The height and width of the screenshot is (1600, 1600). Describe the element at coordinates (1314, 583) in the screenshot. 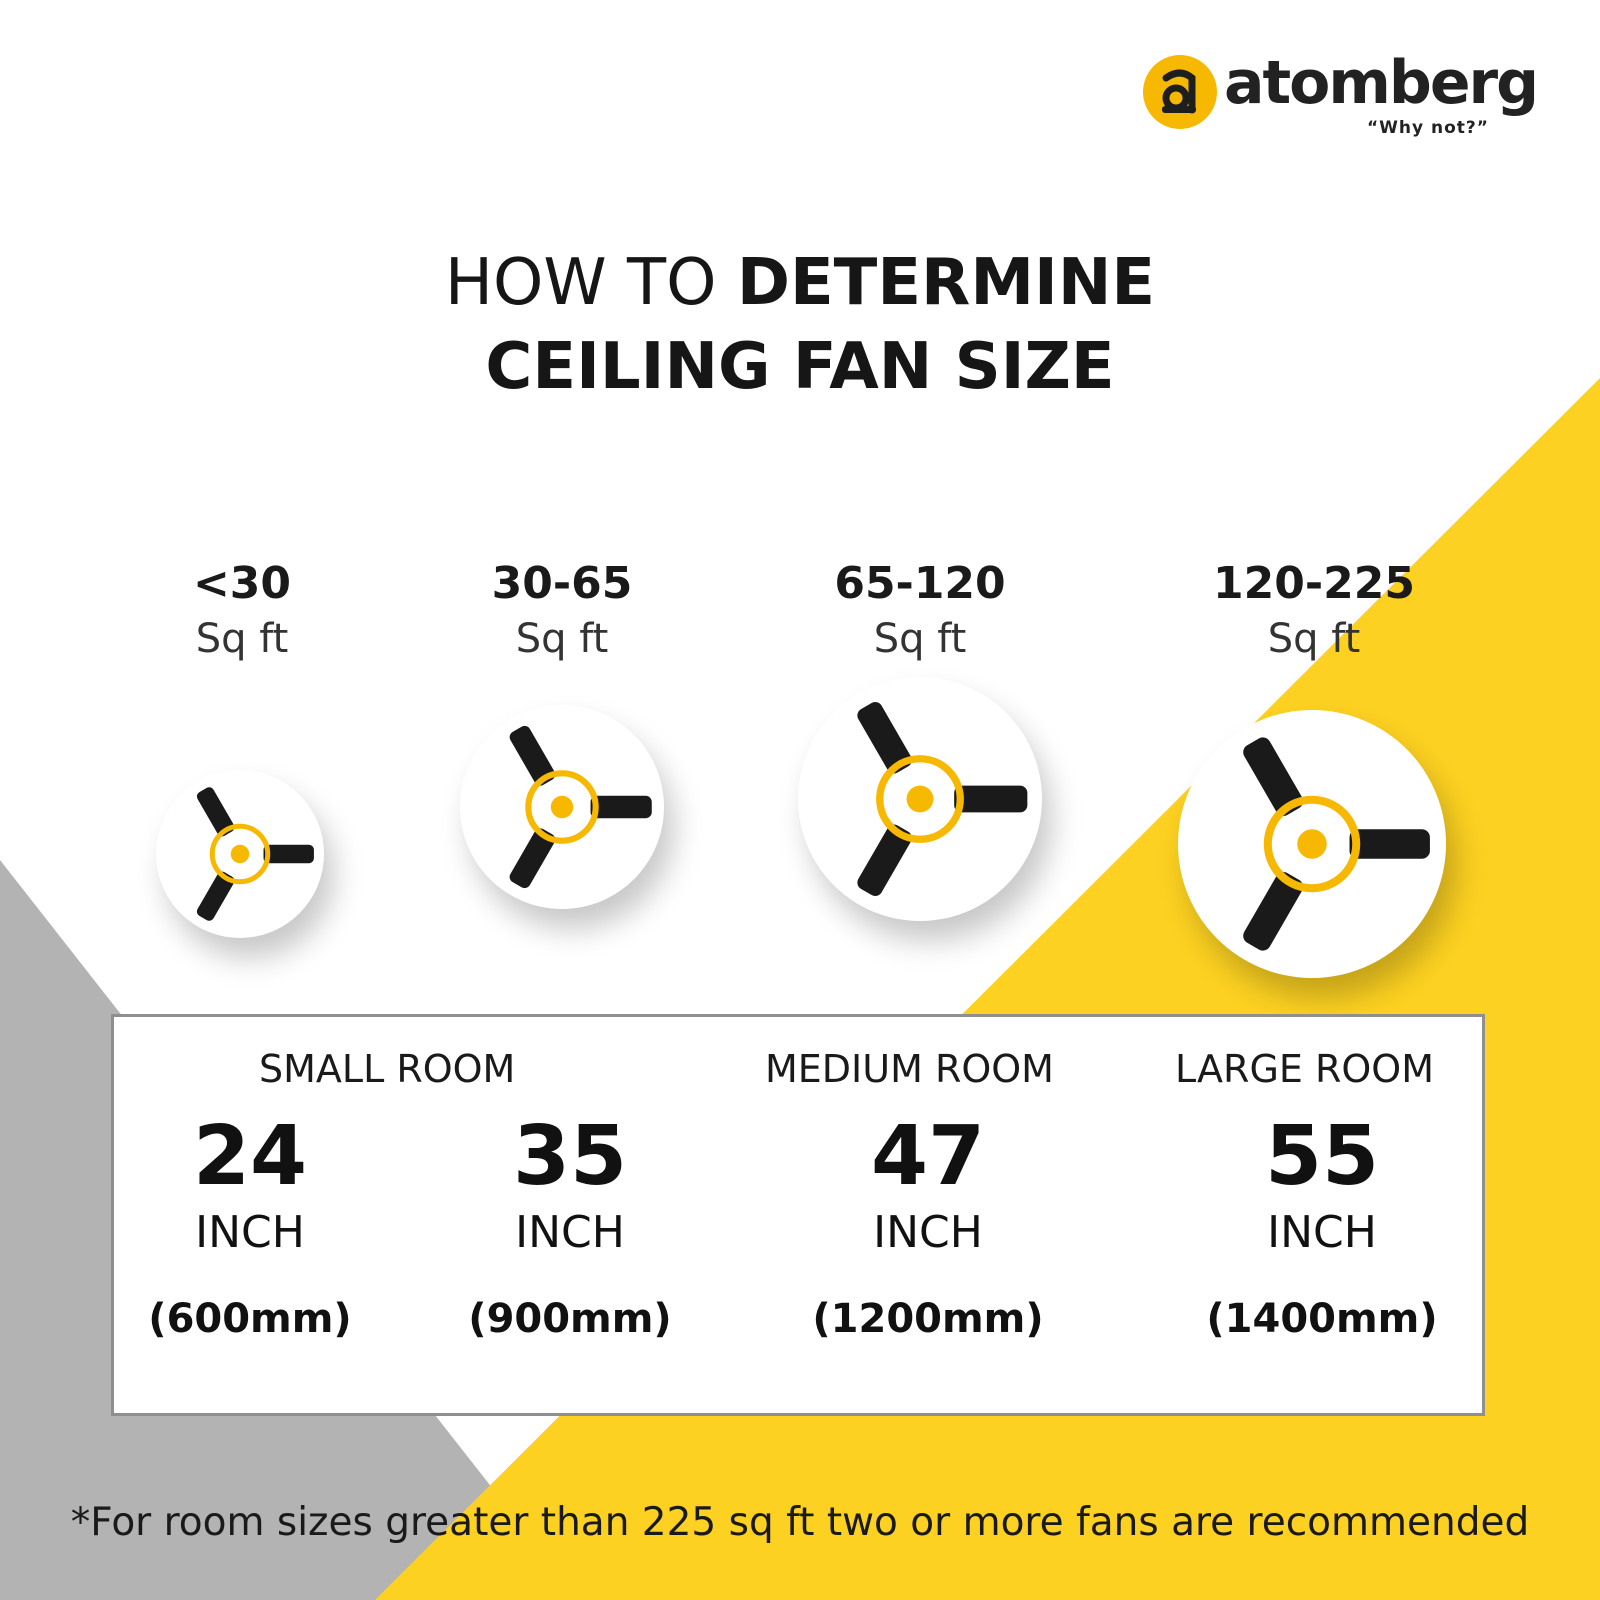

I see `area-range: 120-225` at that location.